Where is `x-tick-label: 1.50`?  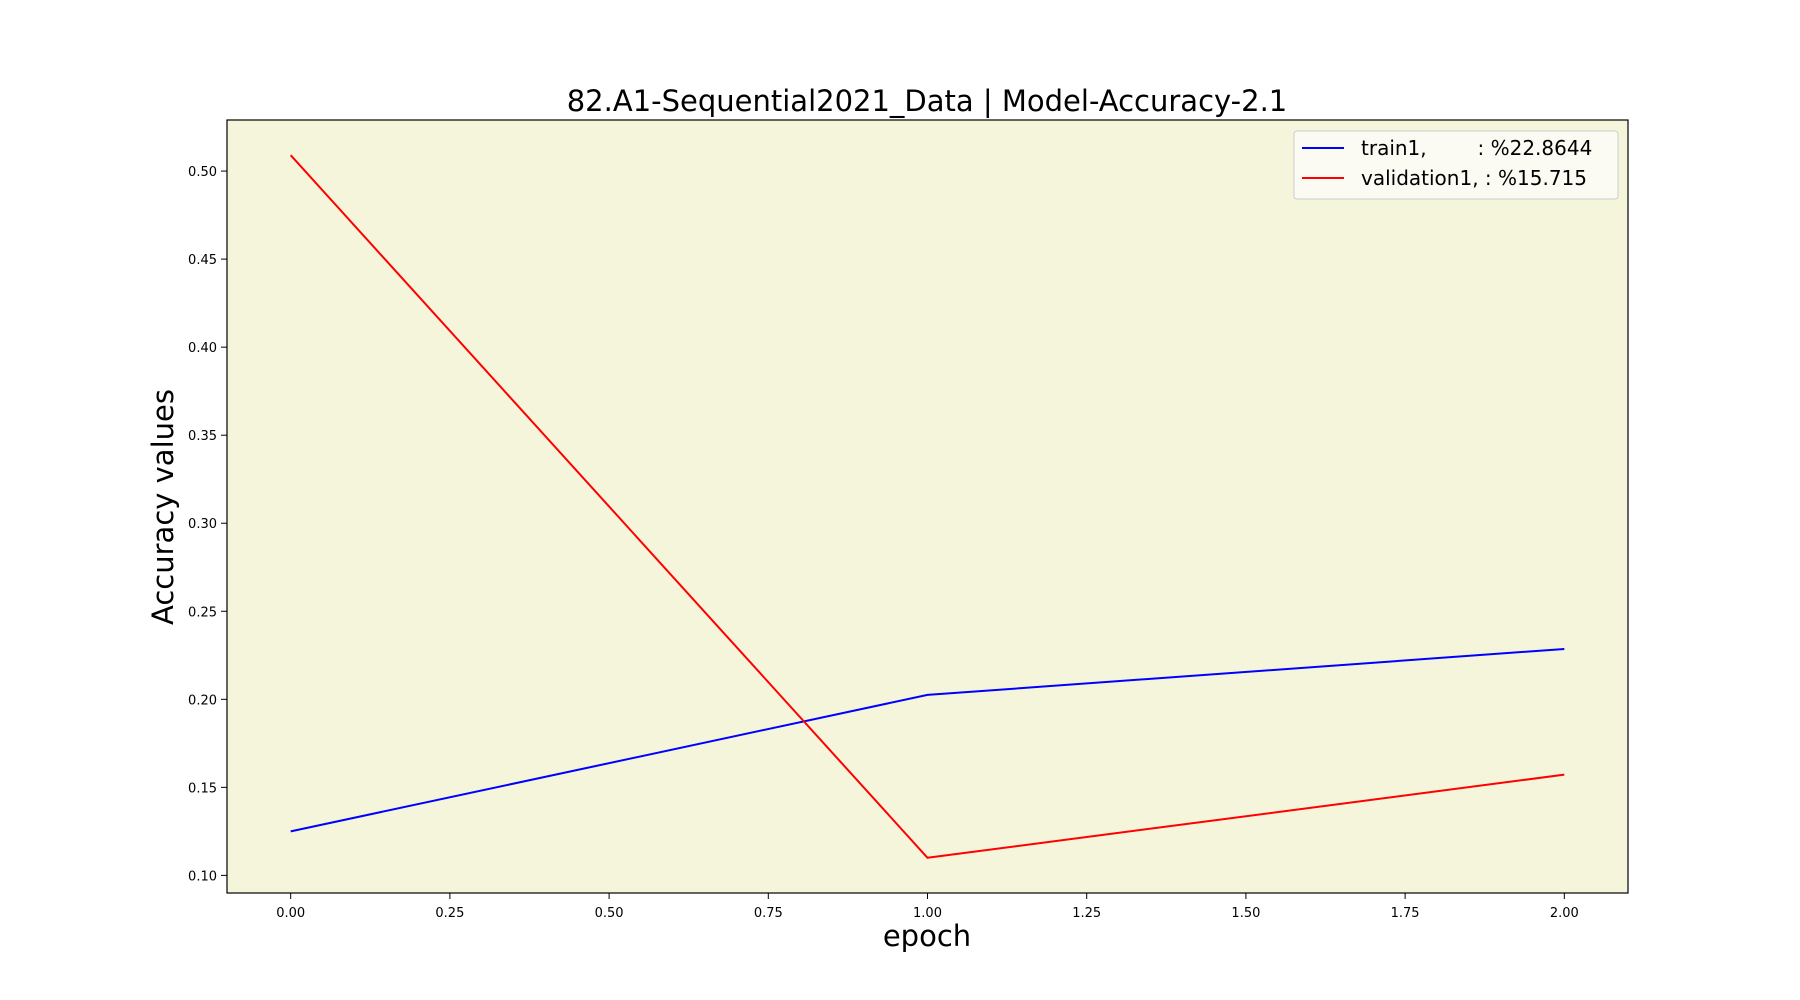
x-tick-label: 1.50 is located at coordinates (1245, 913).